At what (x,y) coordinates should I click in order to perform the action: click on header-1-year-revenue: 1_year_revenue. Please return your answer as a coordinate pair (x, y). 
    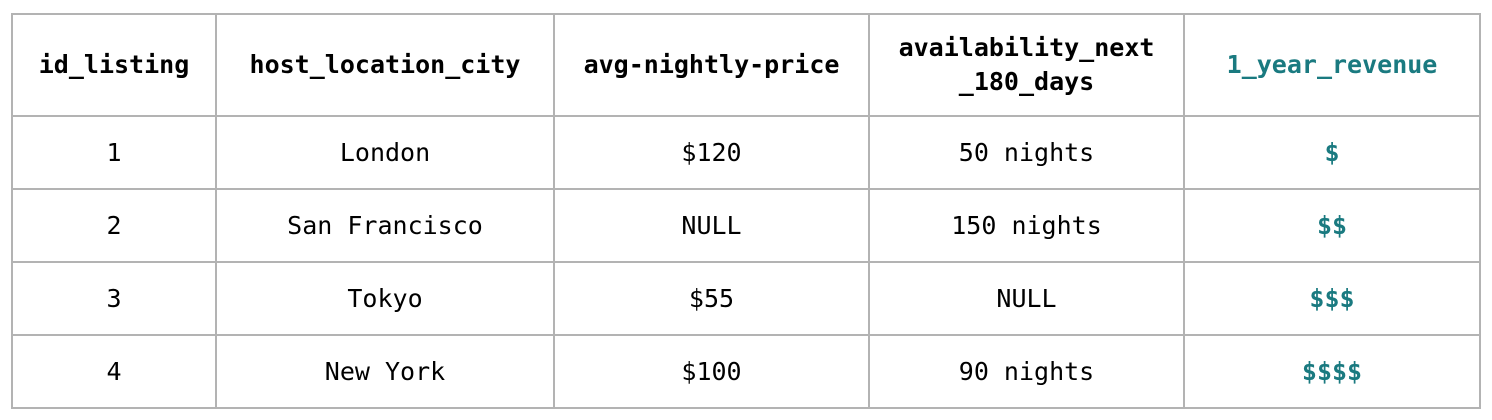
    Looking at the image, I should click on (1332, 65).